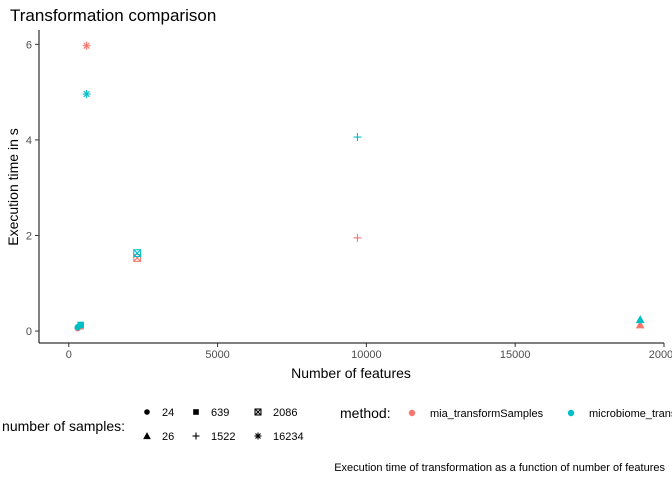  What do you see at coordinates (220, 413) in the screenshot?
I see `shape-legend-label: 639` at bounding box center [220, 413].